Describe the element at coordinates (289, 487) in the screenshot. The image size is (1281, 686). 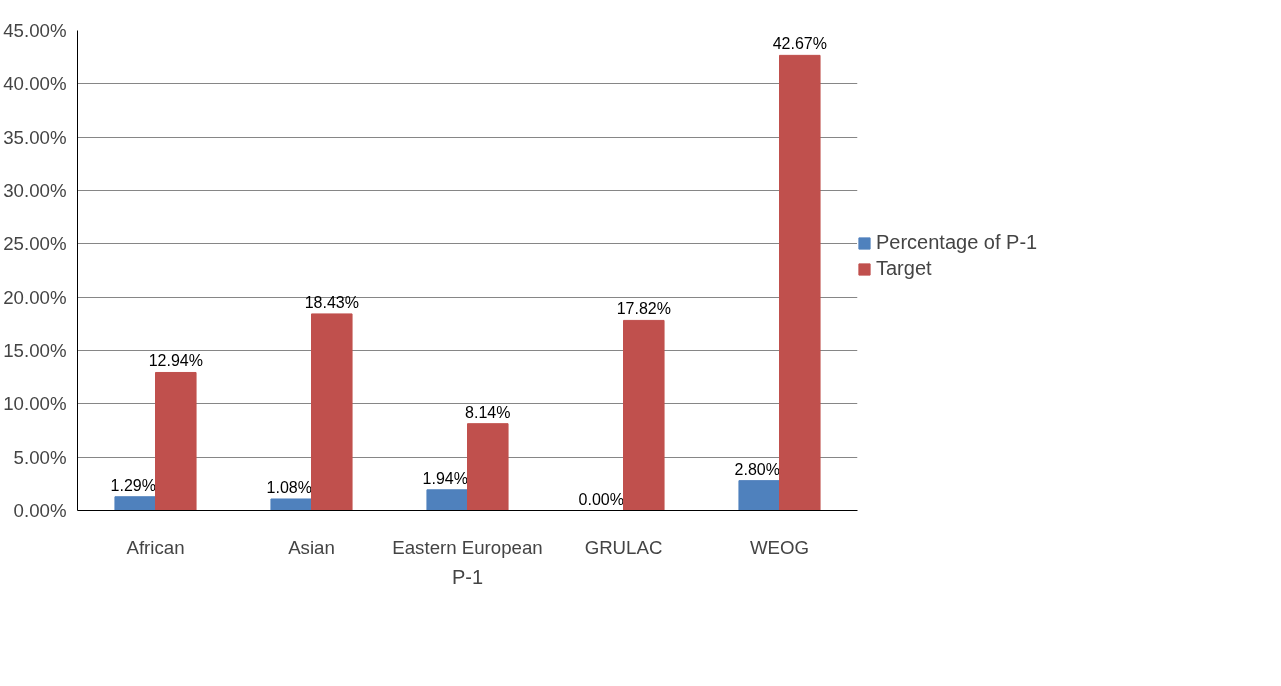
I see `data-label: 1.08%` at that location.